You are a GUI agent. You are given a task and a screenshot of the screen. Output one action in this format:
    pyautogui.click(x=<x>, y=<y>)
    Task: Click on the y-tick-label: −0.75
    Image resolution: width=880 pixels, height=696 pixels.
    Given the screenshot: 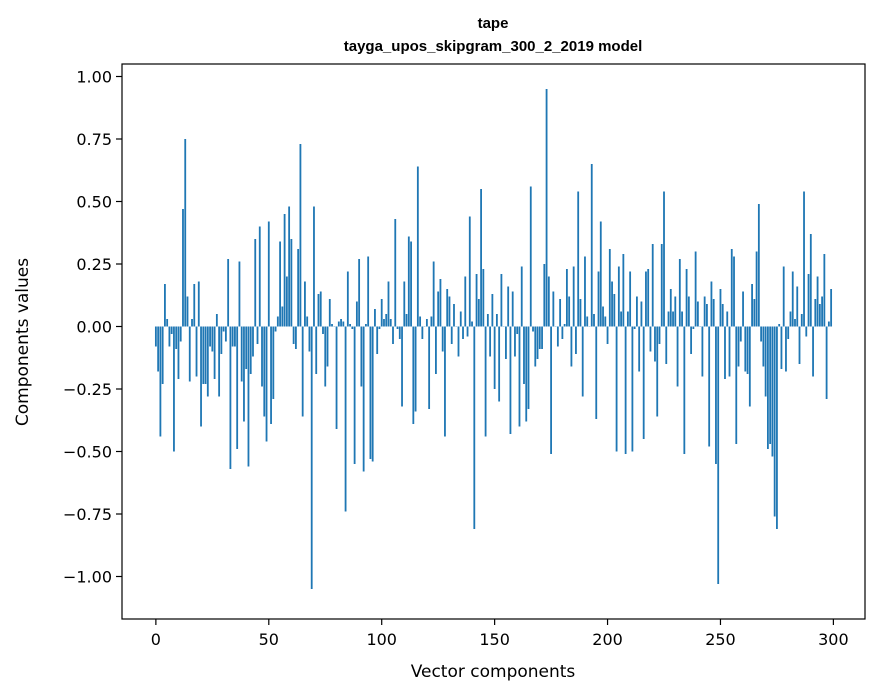 What is the action you would take?
    pyautogui.click(x=87, y=514)
    